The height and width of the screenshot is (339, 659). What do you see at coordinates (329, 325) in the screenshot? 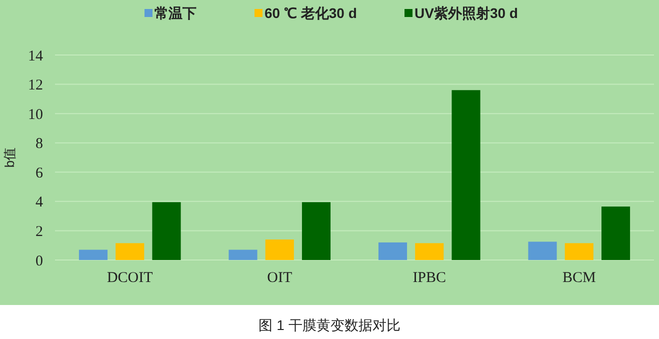
I see `caption: 图 1 干膜黄变数据对比` at bounding box center [329, 325].